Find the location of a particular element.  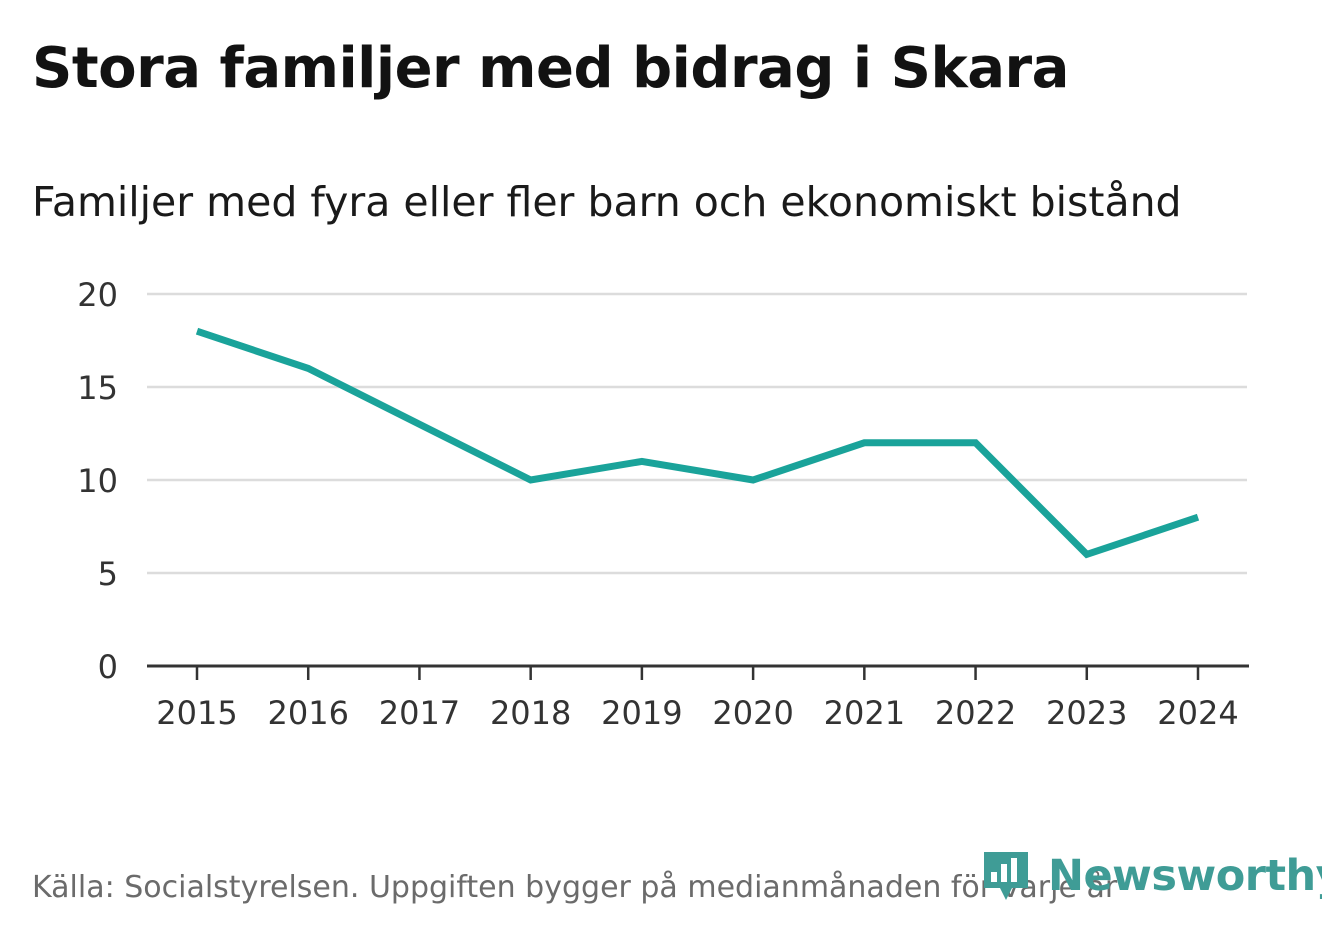

x-tick-label: 2015 is located at coordinates (196, 713).